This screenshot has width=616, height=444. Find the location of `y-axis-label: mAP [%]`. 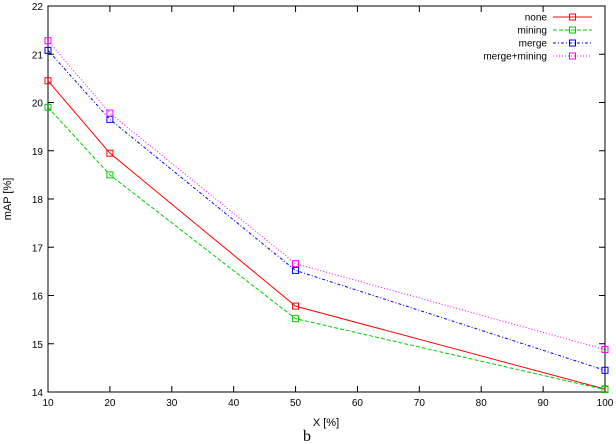

y-axis-label: mAP [%] is located at coordinates (8, 199).